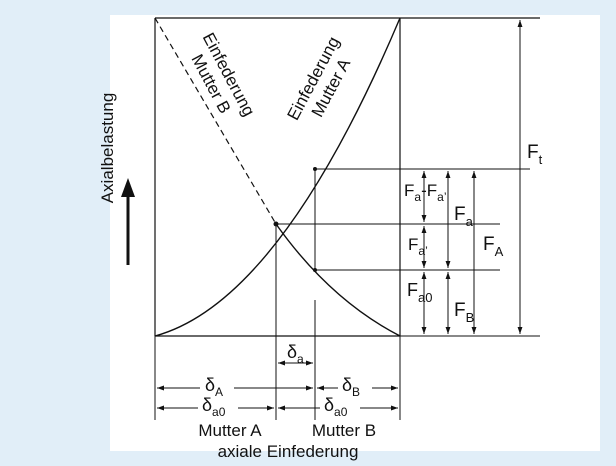  I want to click on mutter-a-label: Mutter A, so click(230, 430).